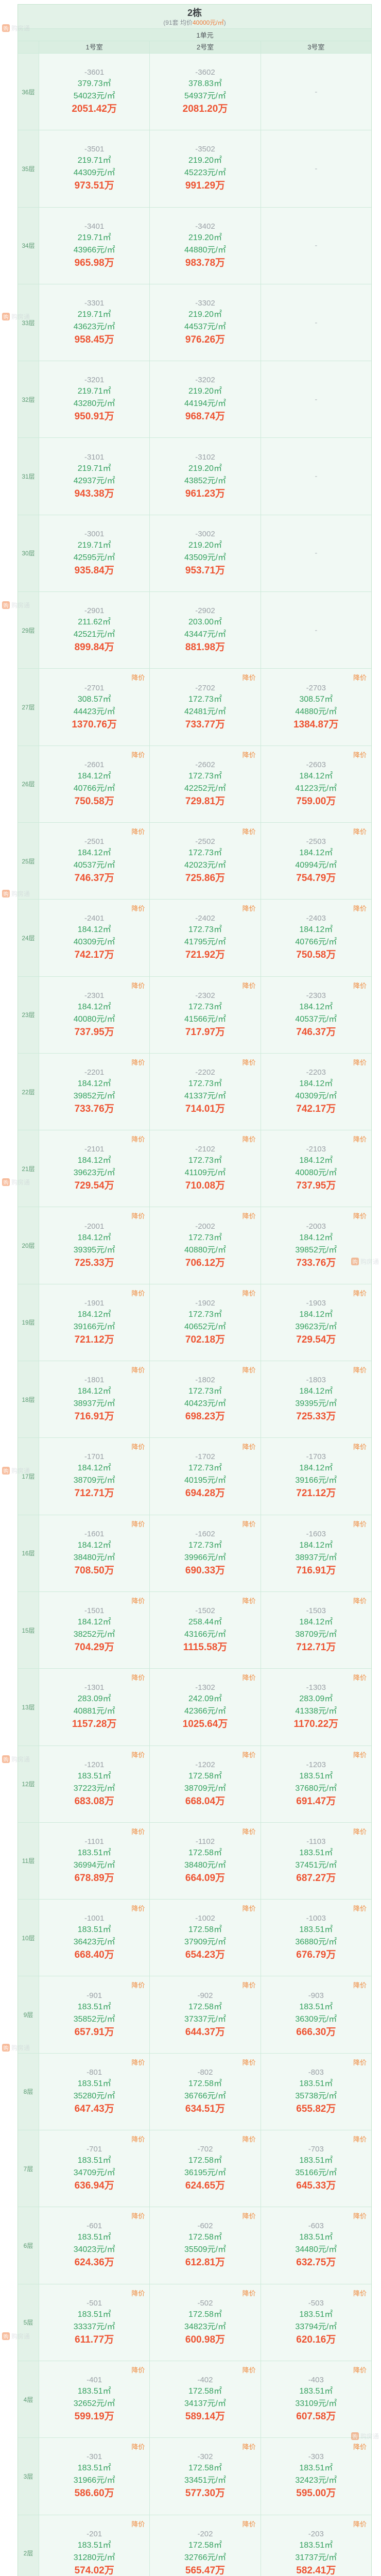 This screenshot has width=381, height=2576. I want to click on unit-cell: 降价 -901 183.51㎡ 35852元/㎡ 657.91万, so click(94, 2014).